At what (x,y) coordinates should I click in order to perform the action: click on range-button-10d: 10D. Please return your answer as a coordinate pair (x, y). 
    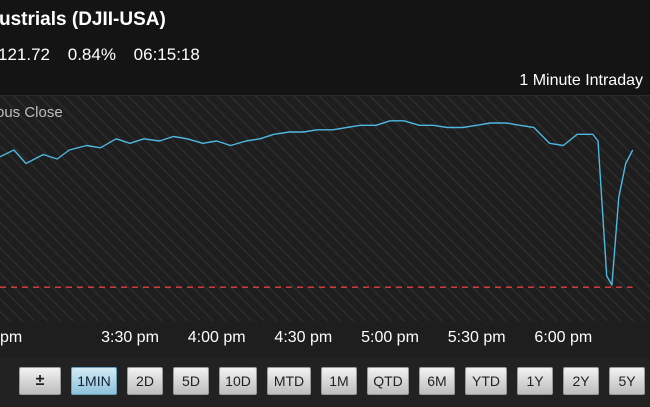
    Looking at the image, I should click on (238, 381).